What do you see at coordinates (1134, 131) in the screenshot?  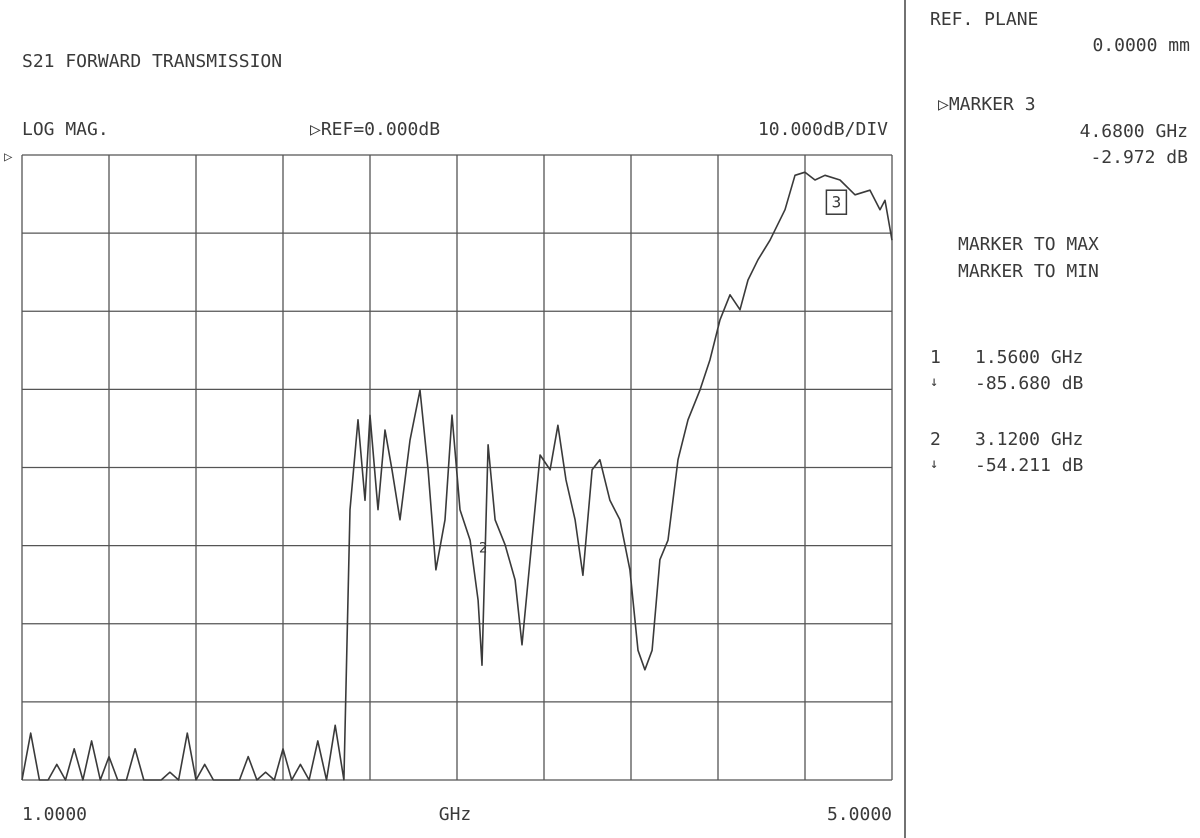 I see `active-freq: 4.6800 GHz` at bounding box center [1134, 131].